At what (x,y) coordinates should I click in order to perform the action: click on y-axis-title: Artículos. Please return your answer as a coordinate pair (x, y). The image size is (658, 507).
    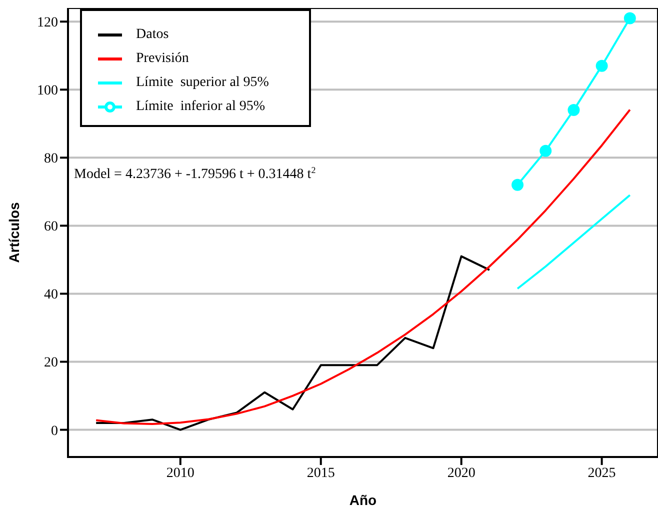
    Looking at the image, I should click on (14, 232).